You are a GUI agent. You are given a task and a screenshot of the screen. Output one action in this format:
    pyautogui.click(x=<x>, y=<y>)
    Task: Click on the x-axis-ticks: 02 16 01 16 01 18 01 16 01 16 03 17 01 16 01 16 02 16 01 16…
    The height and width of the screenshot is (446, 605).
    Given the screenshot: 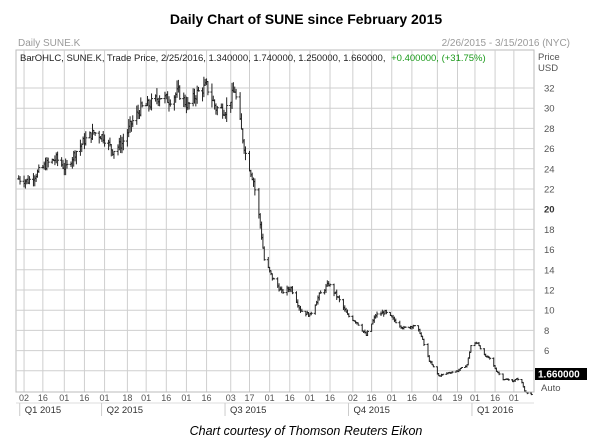 What is the action you would take?
    pyautogui.click(x=269, y=398)
    